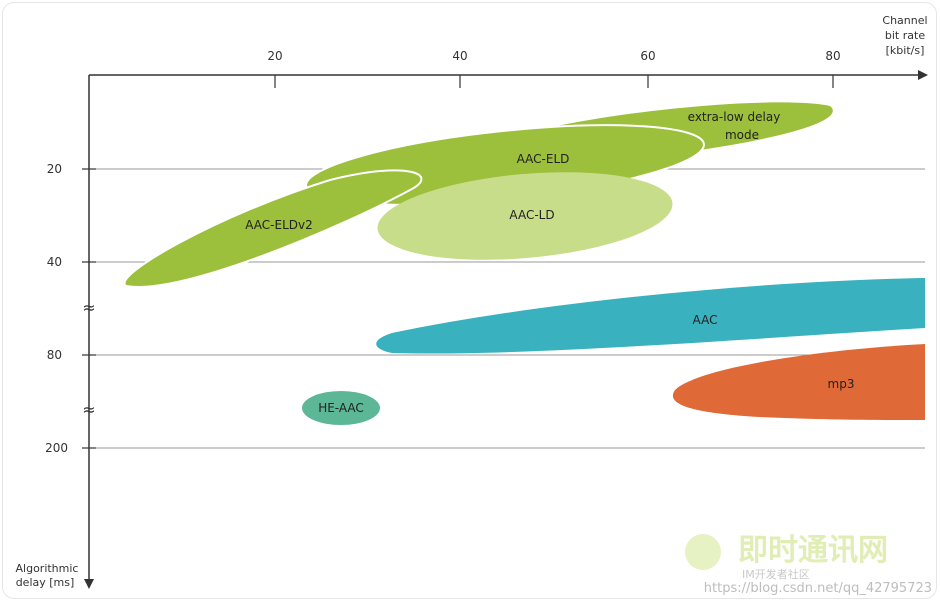 The height and width of the screenshot is (603, 941). I want to click on y-axis-break-upper: ≈, so click(88, 307).